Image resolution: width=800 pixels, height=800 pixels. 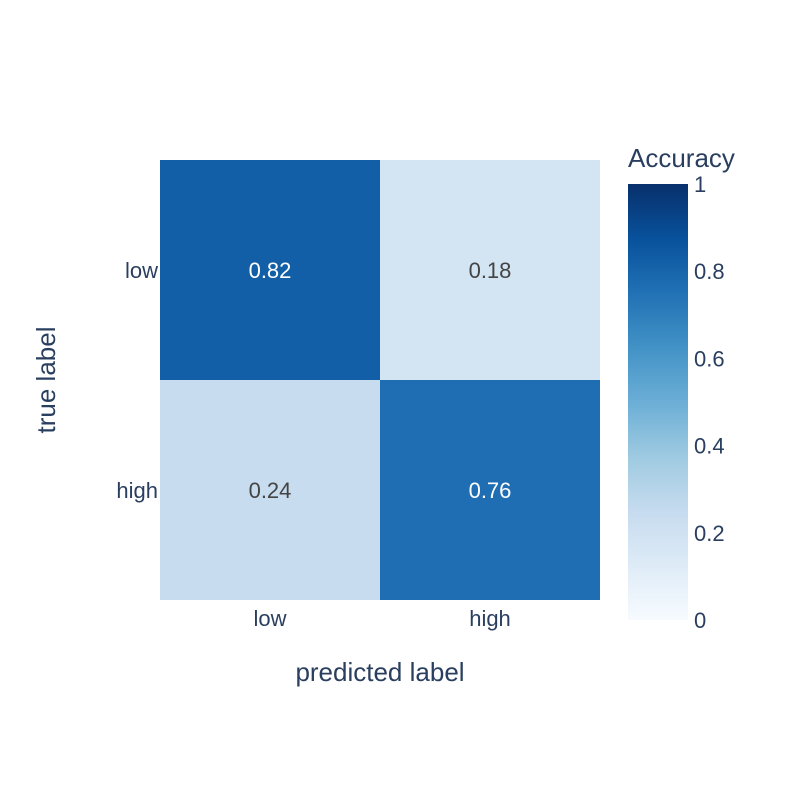 I want to click on heatmap-cell-low-high, so click(x=490, y=270).